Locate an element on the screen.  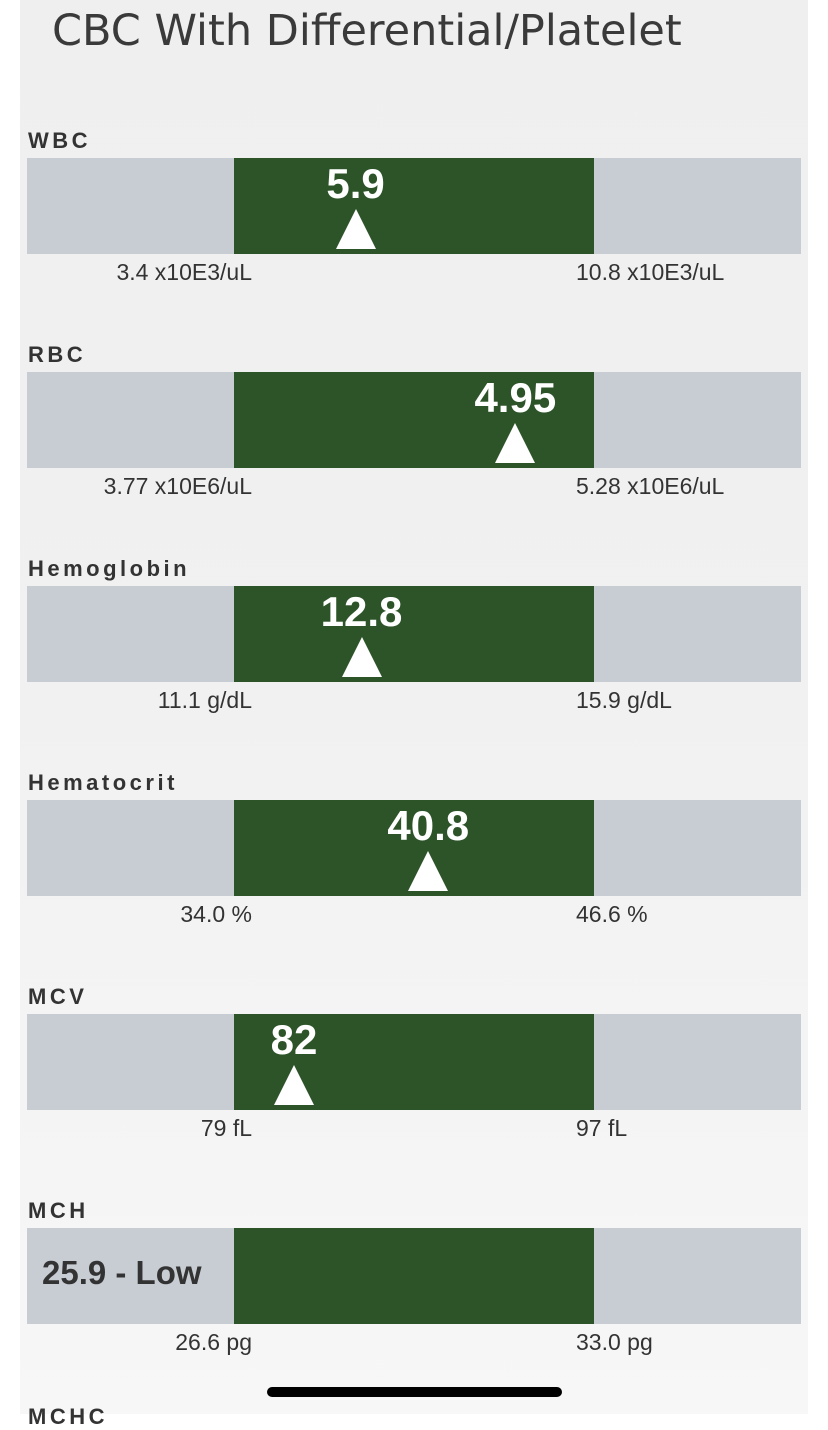
low-reference: 79 fL is located at coordinates (226, 1128).